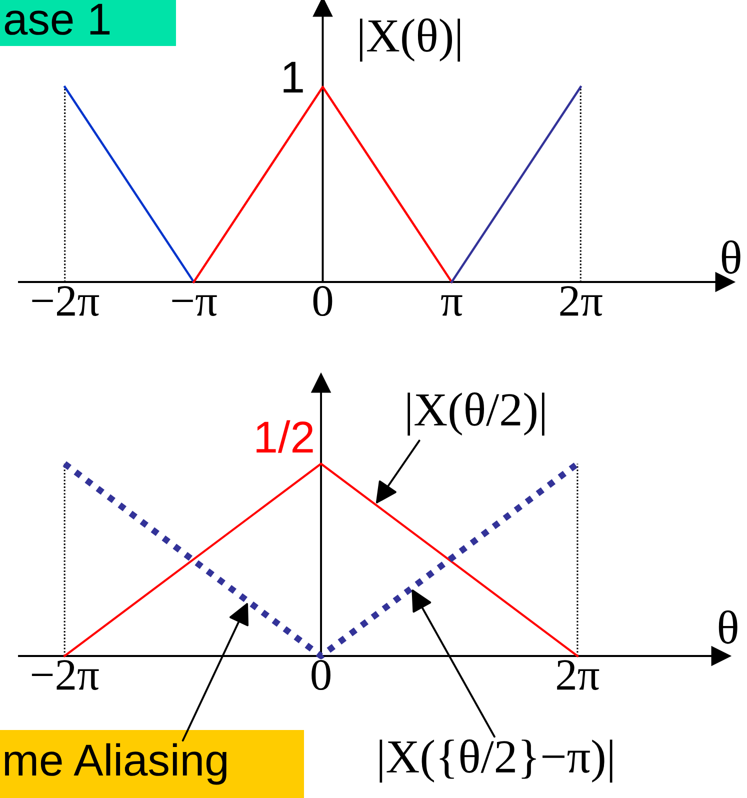  I want to click on annotation: 1, so click(293, 77).